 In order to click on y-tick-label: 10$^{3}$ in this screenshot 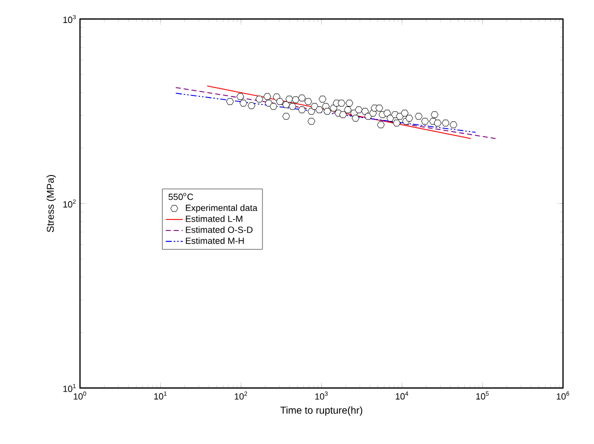, I will do `click(69, 19)`.